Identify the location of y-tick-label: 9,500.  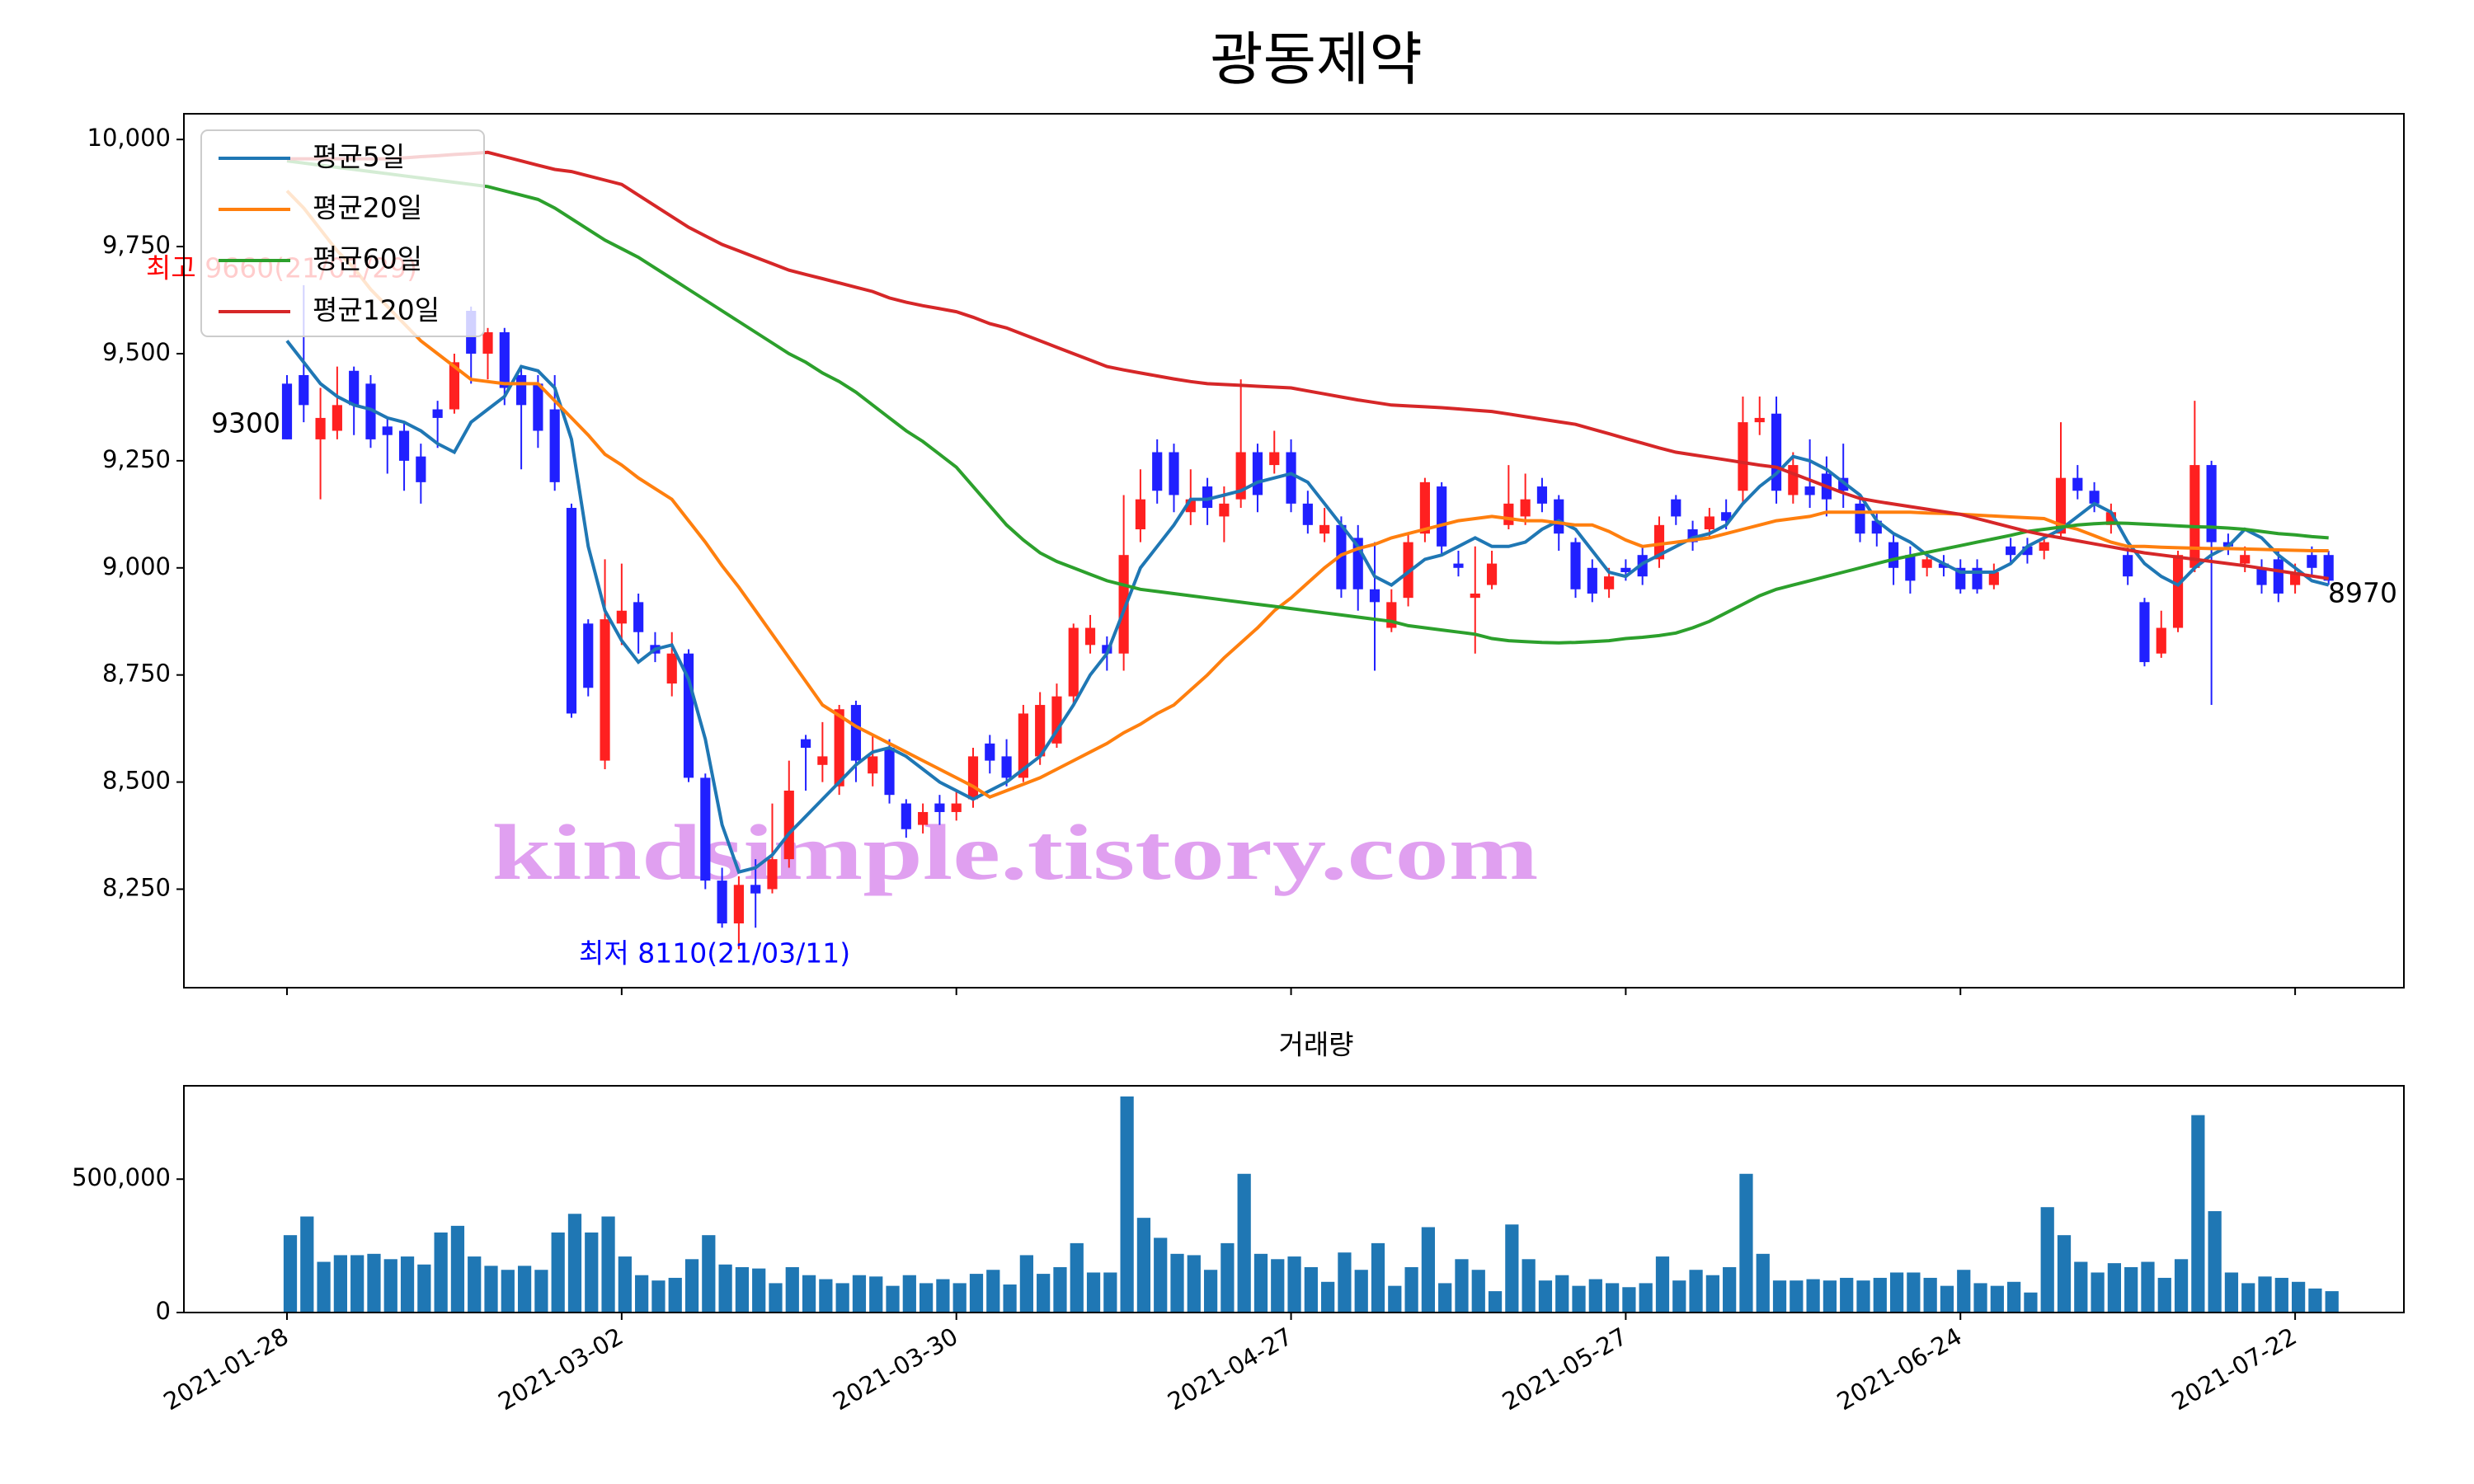
(136, 352).